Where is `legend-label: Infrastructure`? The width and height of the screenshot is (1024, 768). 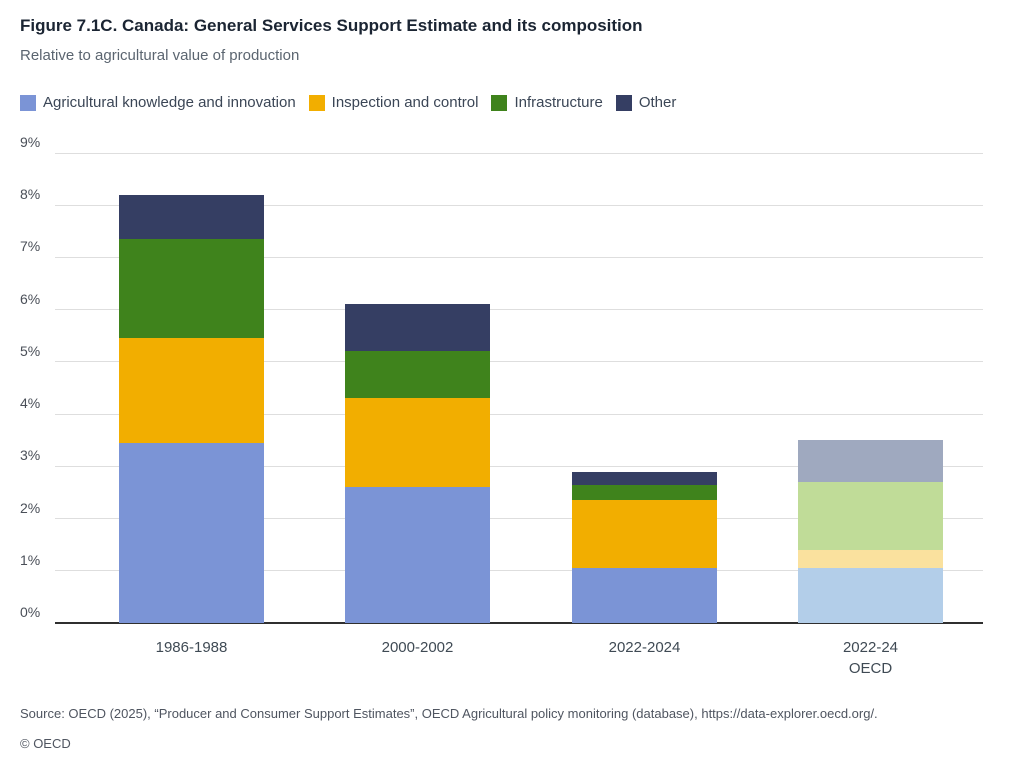 legend-label: Infrastructure is located at coordinates (558, 102).